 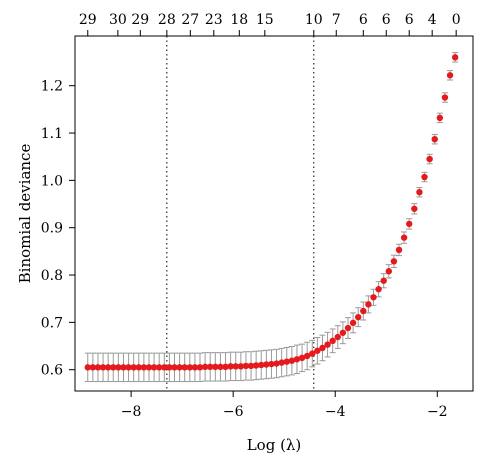 What do you see at coordinates (190, 20) in the screenshot?
I see `top-tick-label: 27` at bounding box center [190, 20].